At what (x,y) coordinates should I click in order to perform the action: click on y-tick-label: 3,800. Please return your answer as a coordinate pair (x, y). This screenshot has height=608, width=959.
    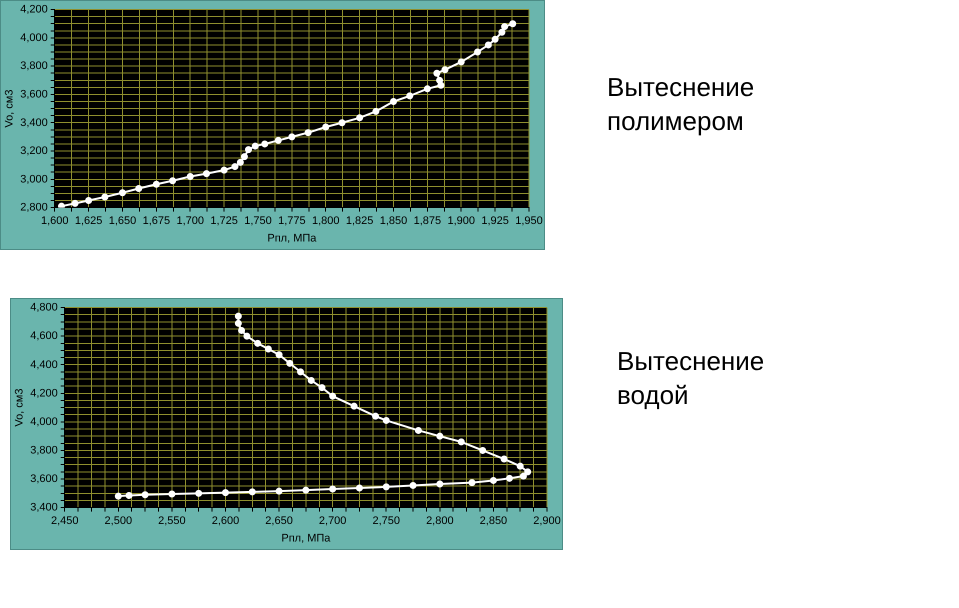
    Looking at the image, I should click on (34, 66).